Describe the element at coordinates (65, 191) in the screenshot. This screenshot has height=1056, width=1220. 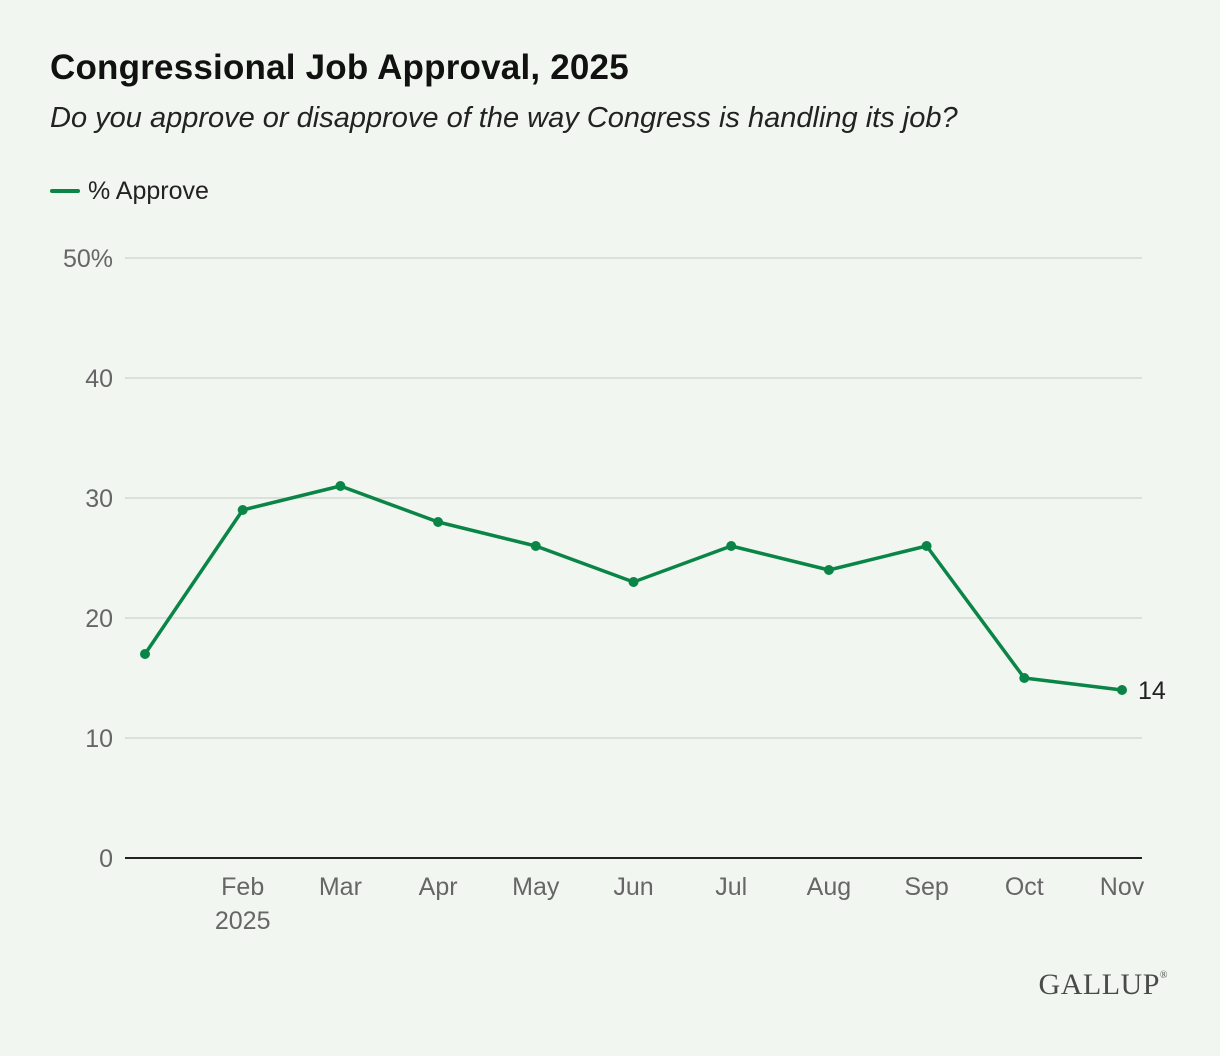
I see `legend-swatch` at that location.